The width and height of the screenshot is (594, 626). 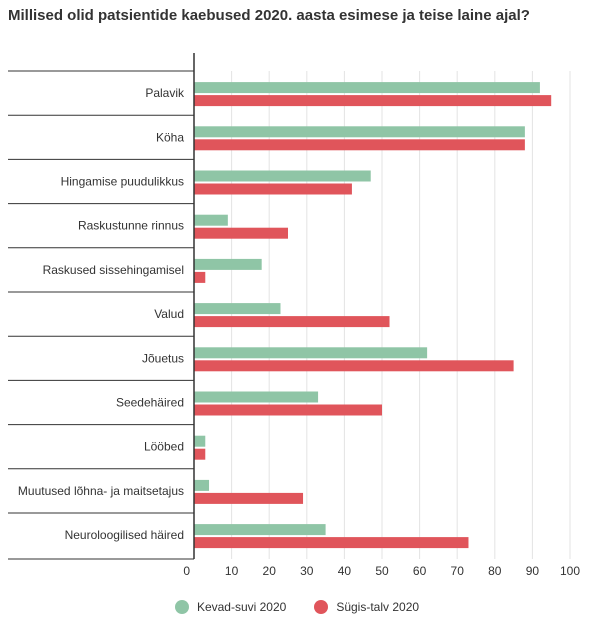 I want to click on x-tick-label: 60, so click(x=420, y=571).